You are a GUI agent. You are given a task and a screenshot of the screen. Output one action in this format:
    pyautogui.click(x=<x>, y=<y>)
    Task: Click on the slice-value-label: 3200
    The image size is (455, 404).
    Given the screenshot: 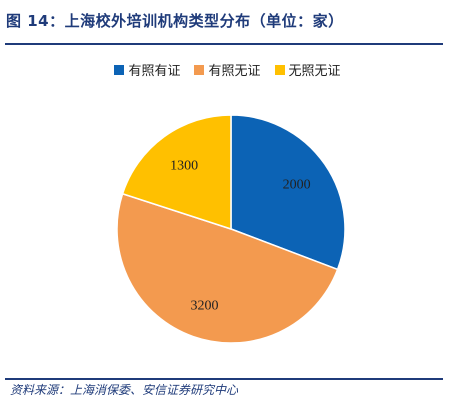 What is the action you would take?
    pyautogui.click(x=205, y=305)
    